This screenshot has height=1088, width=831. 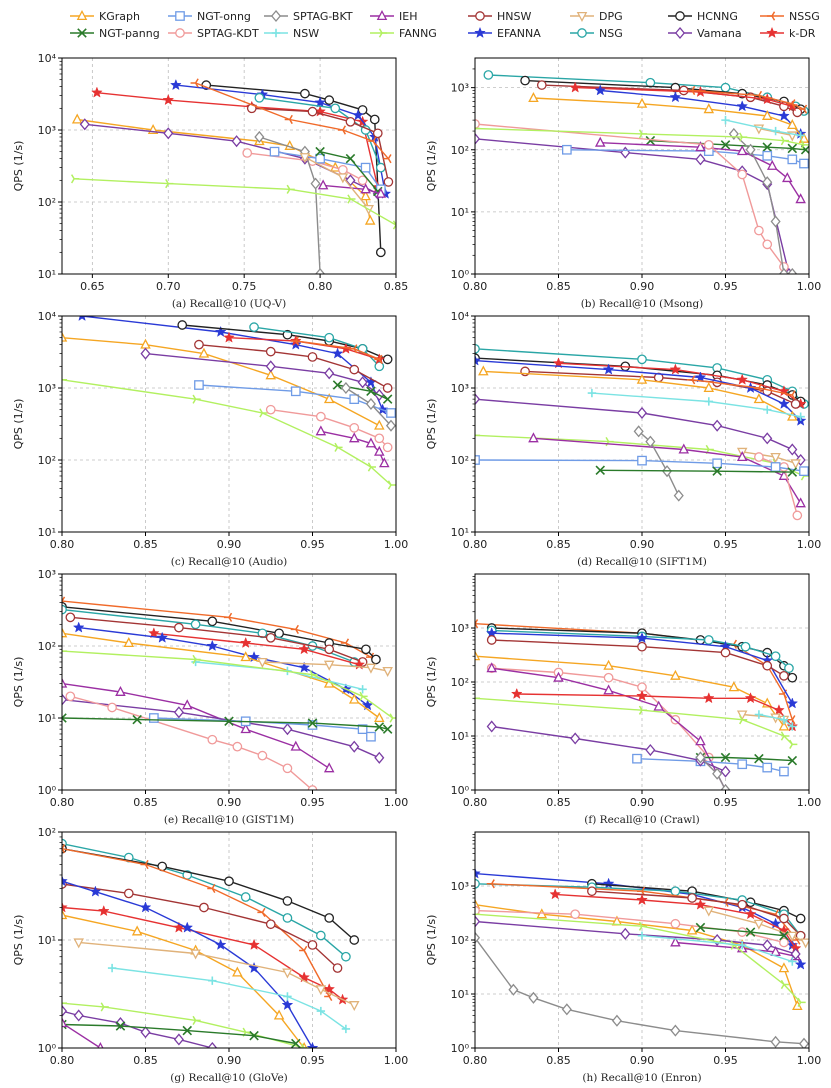 What do you see at coordinates (256, 649) in the screenshot?
I see `series-line-k-dr` at bounding box center [256, 649].